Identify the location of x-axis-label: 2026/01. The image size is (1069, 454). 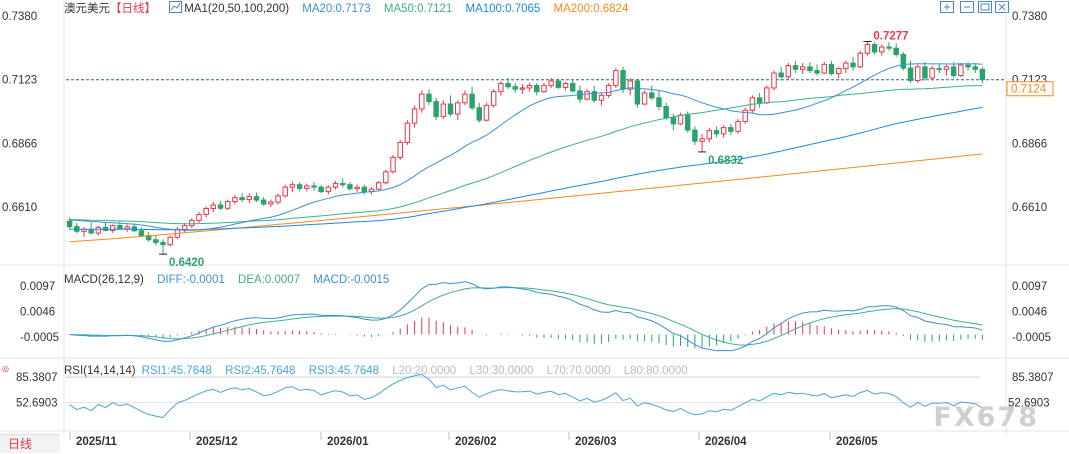
(348, 442).